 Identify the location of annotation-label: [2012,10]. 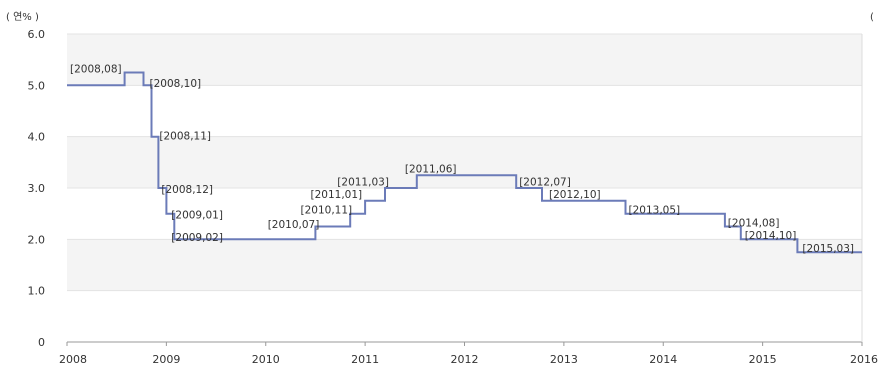
(575, 195).